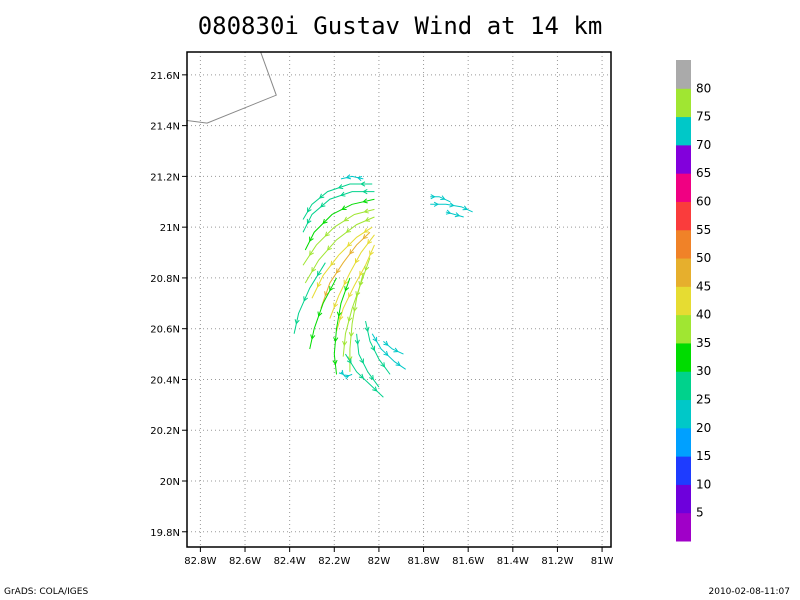  What do you see at coordinates (165, 127) in the screenshot?
I see `y-tick-label: 21.4N` at bounding box center [165, 127].